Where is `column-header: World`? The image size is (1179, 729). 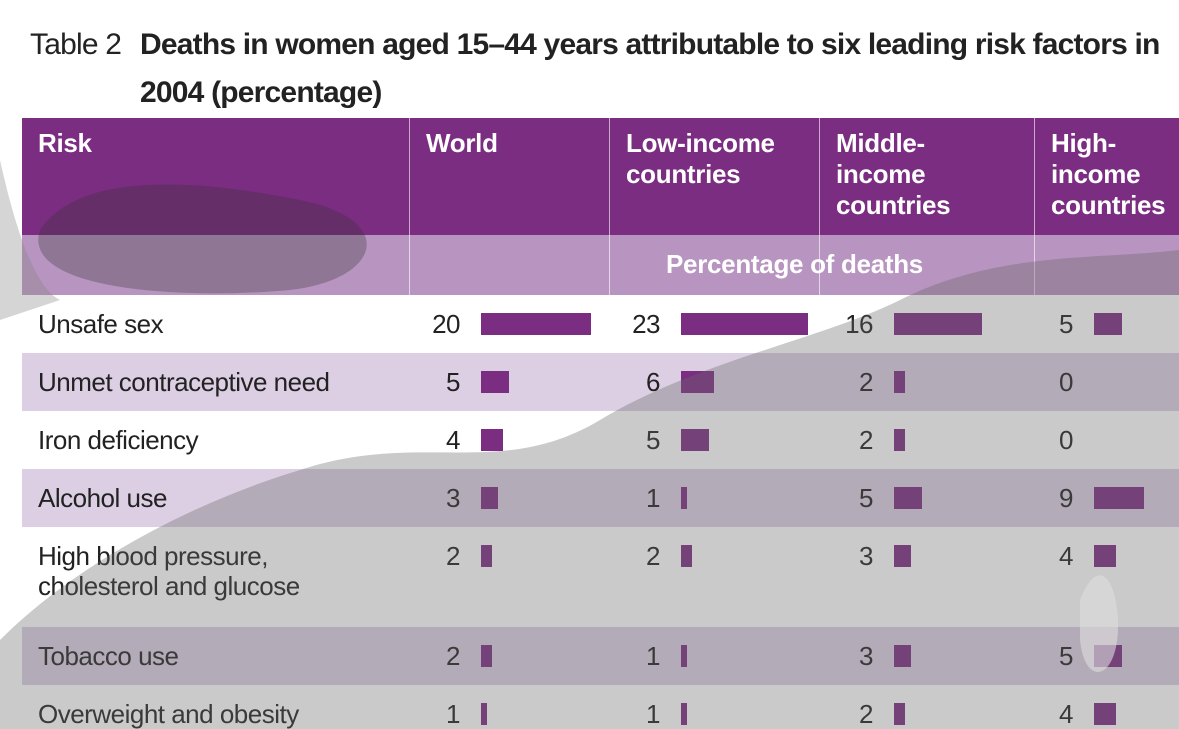 column-header: World is located at coordinates (462, 143).